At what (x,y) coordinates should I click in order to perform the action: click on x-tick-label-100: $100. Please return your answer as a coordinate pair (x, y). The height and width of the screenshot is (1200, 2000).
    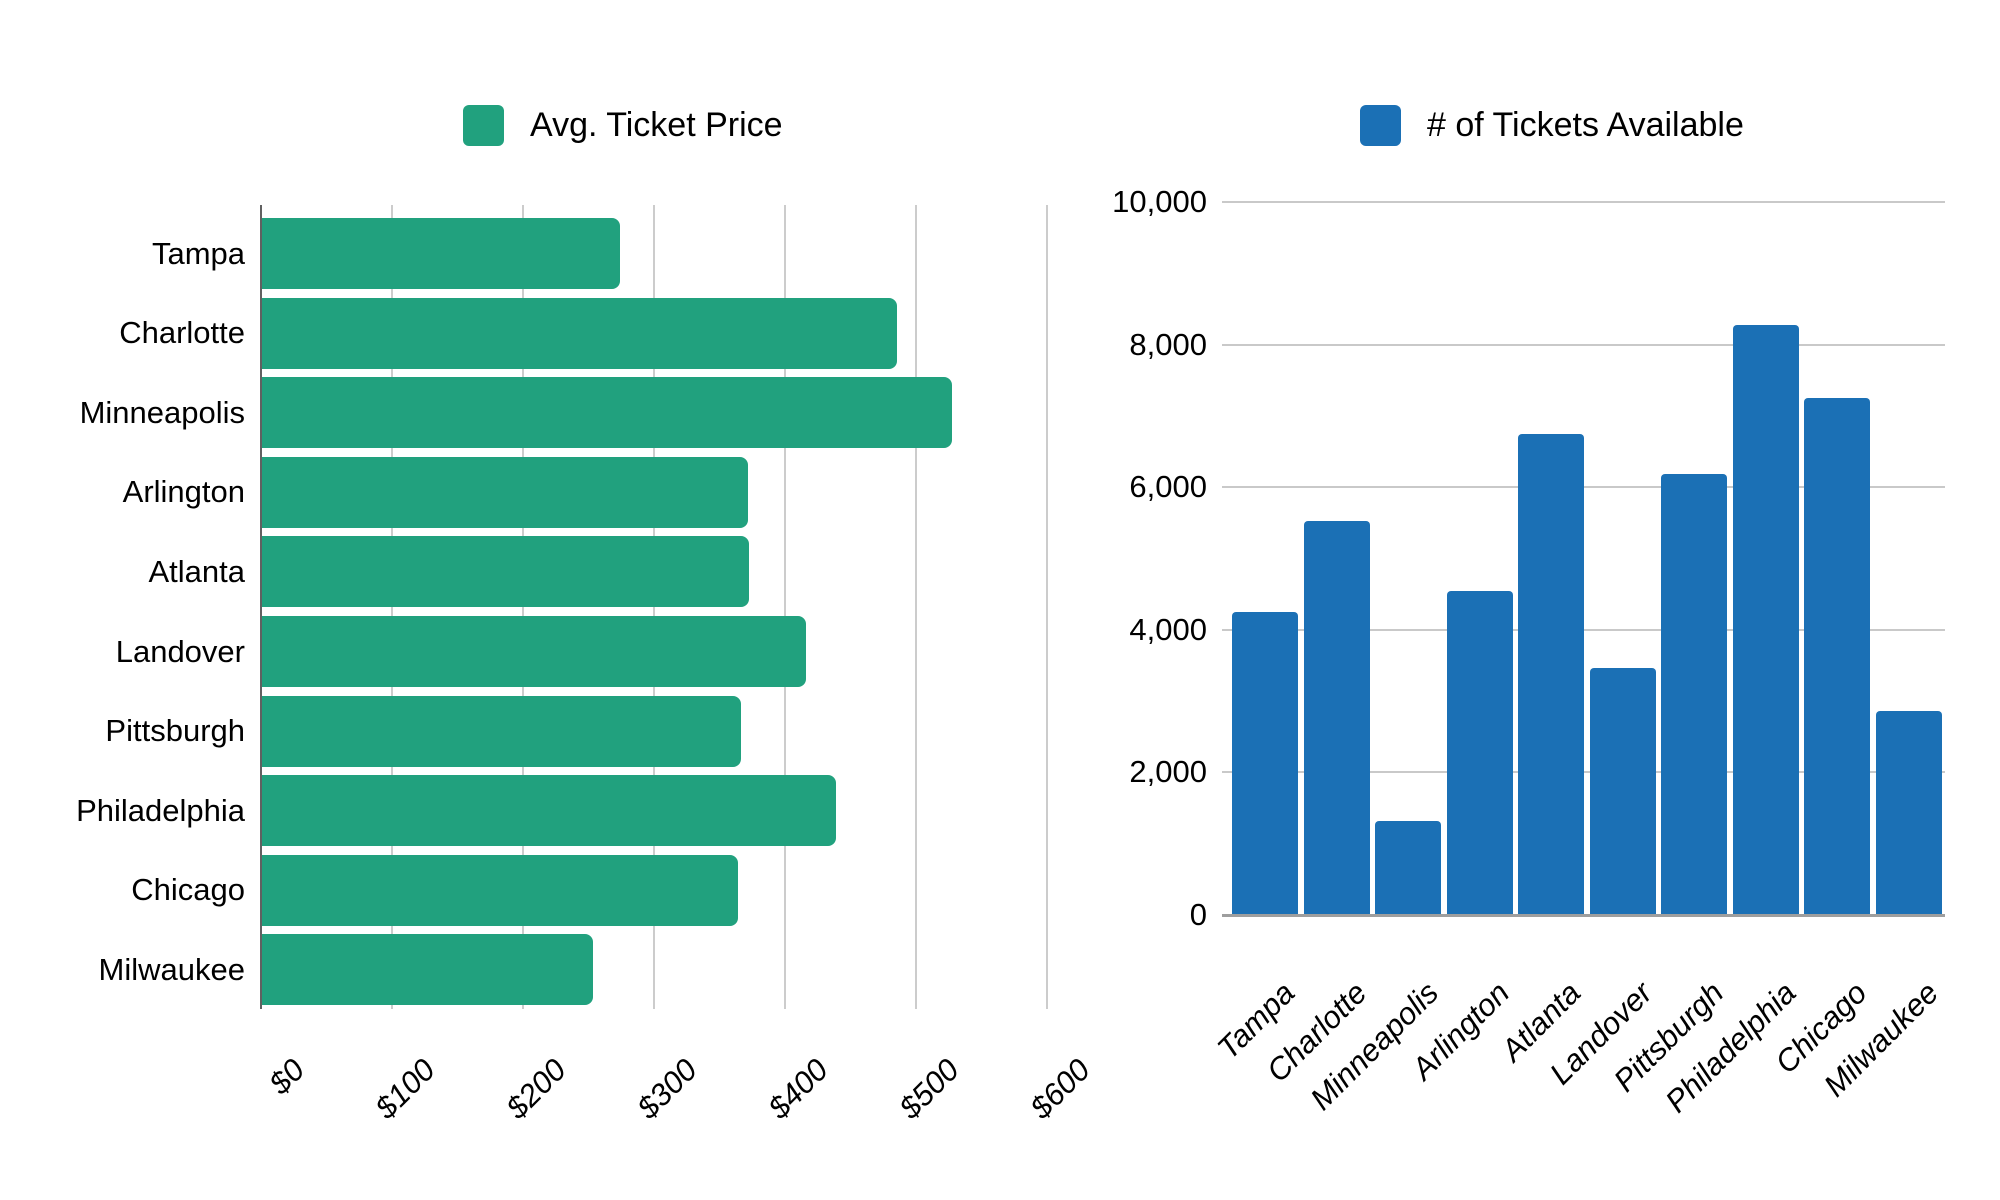
    Looking at the image, I should click on (405, 1089).